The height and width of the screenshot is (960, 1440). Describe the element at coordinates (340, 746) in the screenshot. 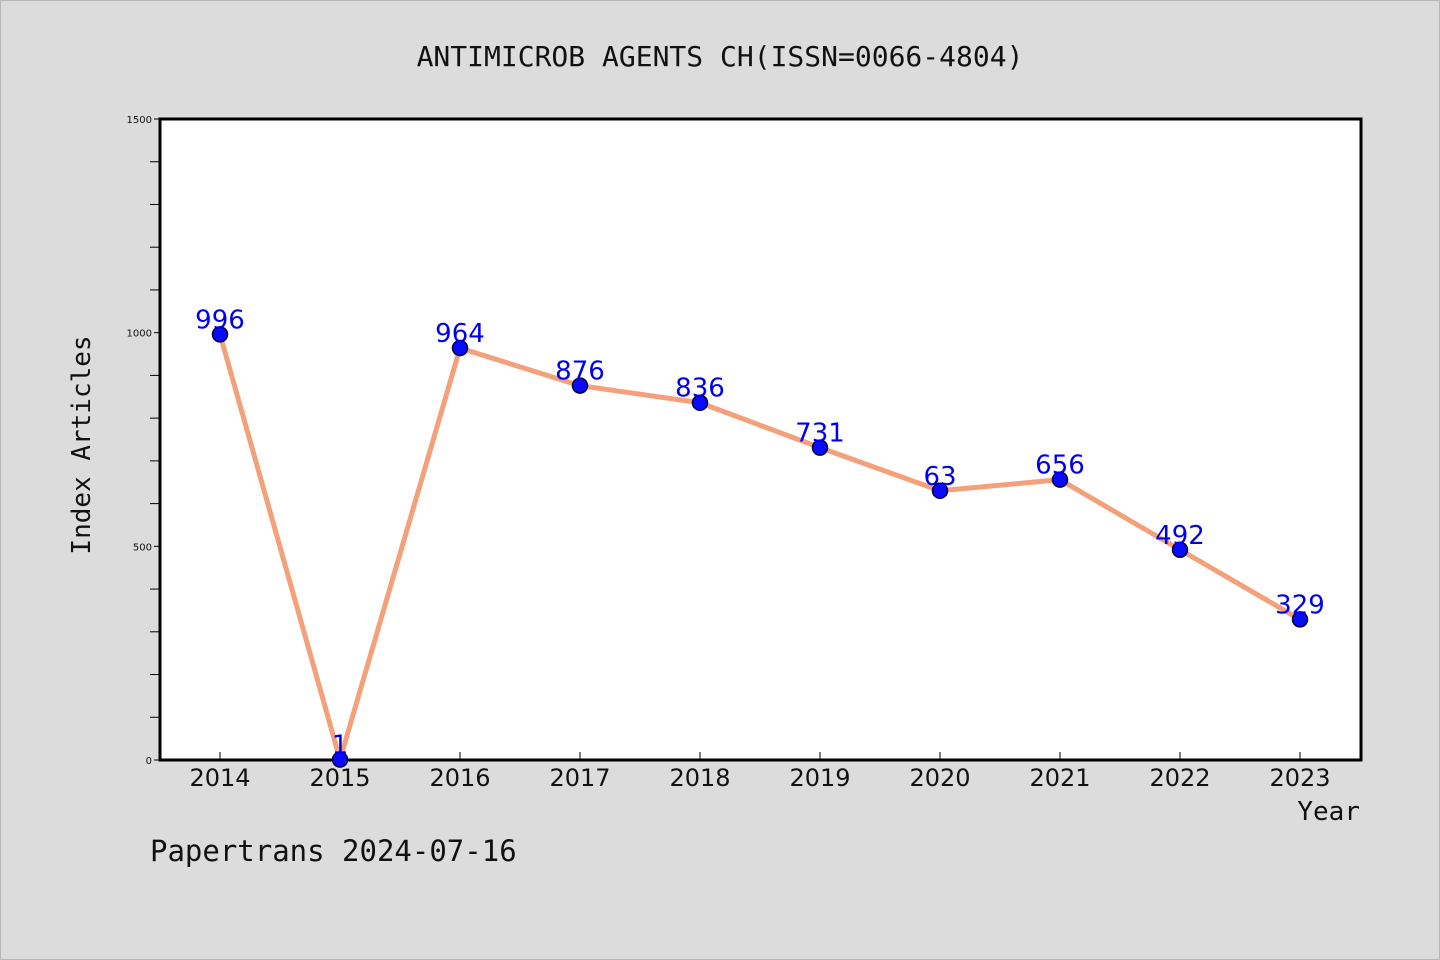

I see `data-label: 1` at that location.